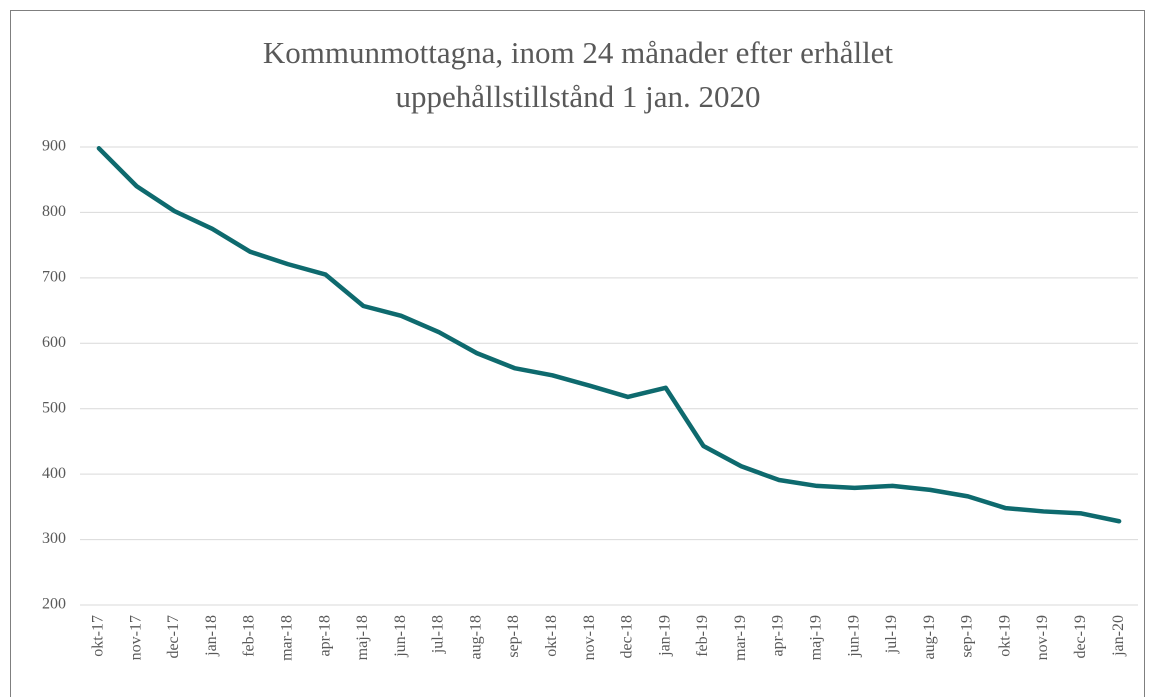  Describe the element at coordinates (1042, 637) in the screenshot. I see `x-tick-label: nov-19` at that location.